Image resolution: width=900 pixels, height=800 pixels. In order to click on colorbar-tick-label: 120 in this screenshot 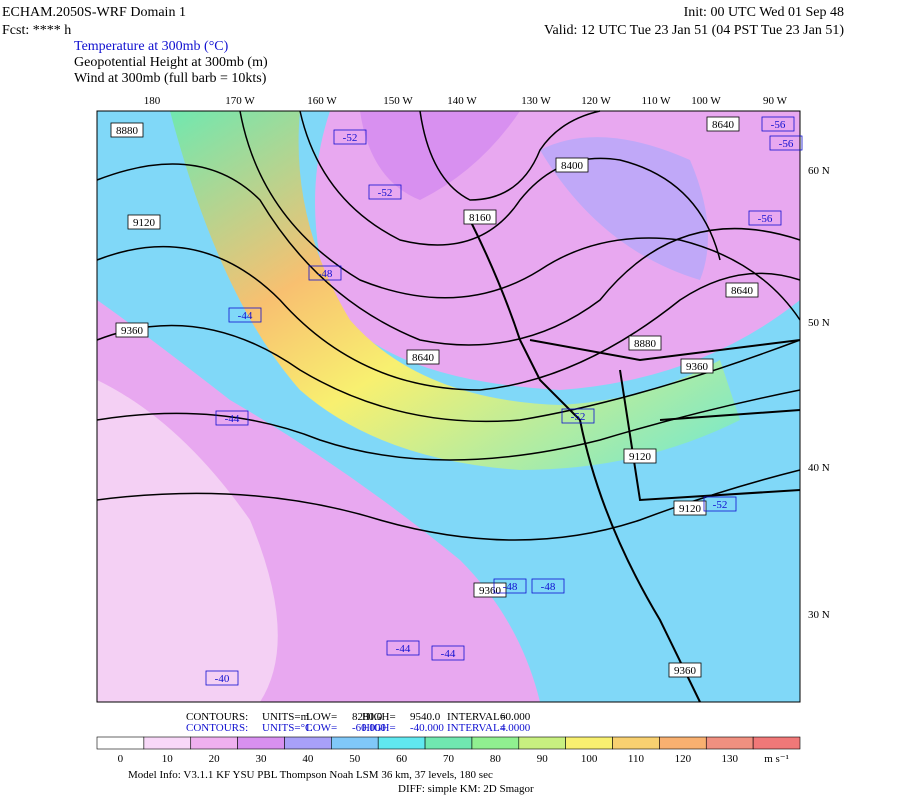, I will do `click(683, 759)`.